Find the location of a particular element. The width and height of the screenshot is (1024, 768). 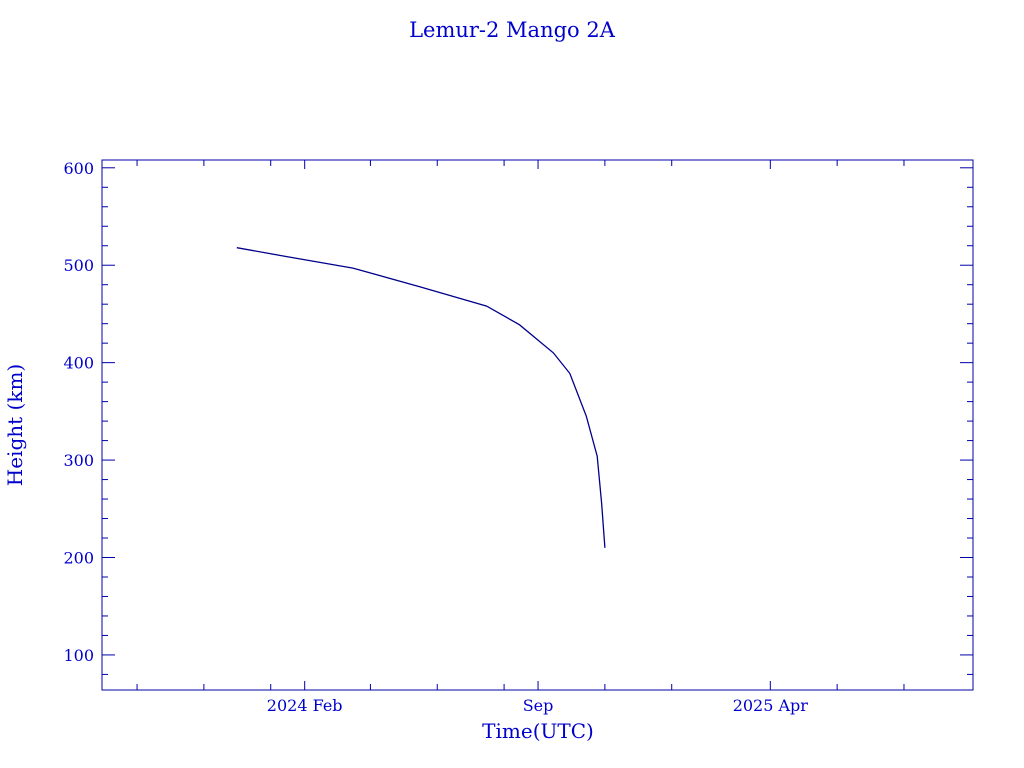

x-tick-label: 2025 Apr is located at coordinates (771, 705).